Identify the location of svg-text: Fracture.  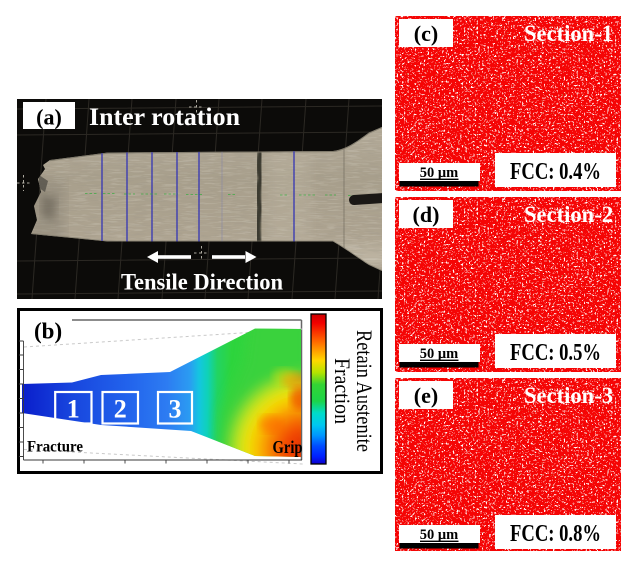
(55, 447).